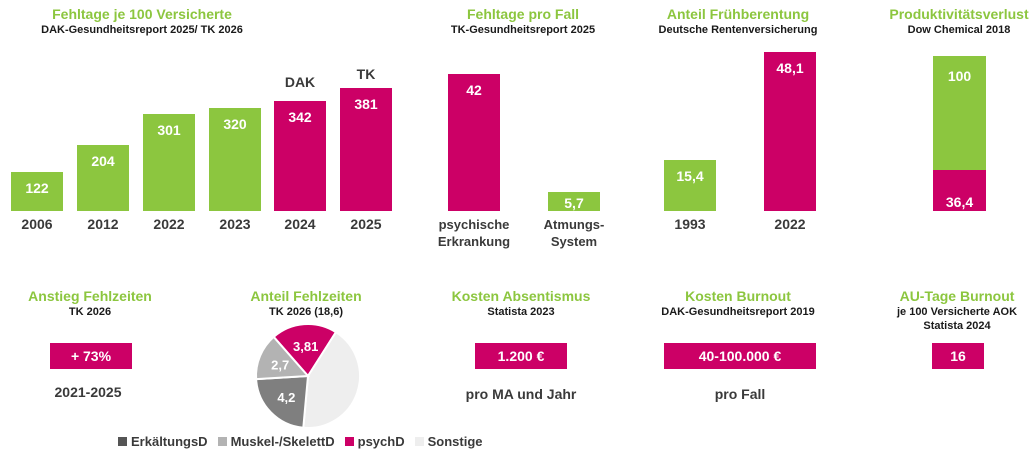 This screenshot has width=1029, height=454. I want to click on chart2-title: Fehltage pro Fall, so click(523, 14).